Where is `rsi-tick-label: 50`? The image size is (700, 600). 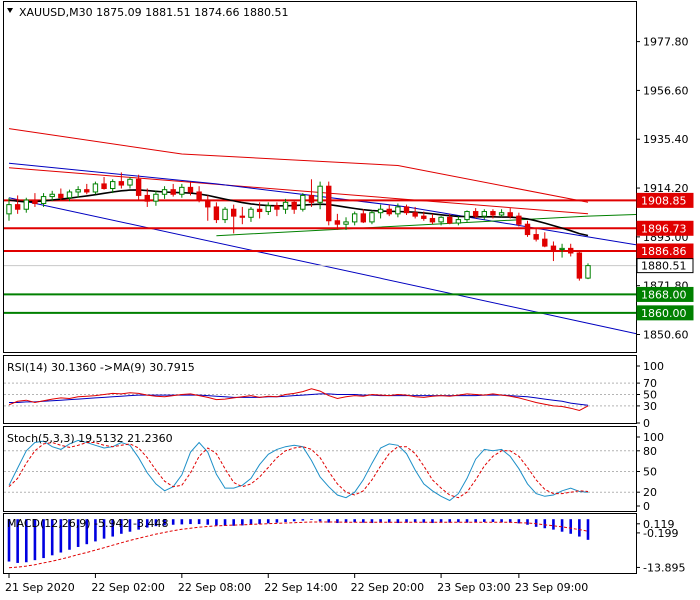
rsi-tick-label: 50 is located at coordinates (650, 395).